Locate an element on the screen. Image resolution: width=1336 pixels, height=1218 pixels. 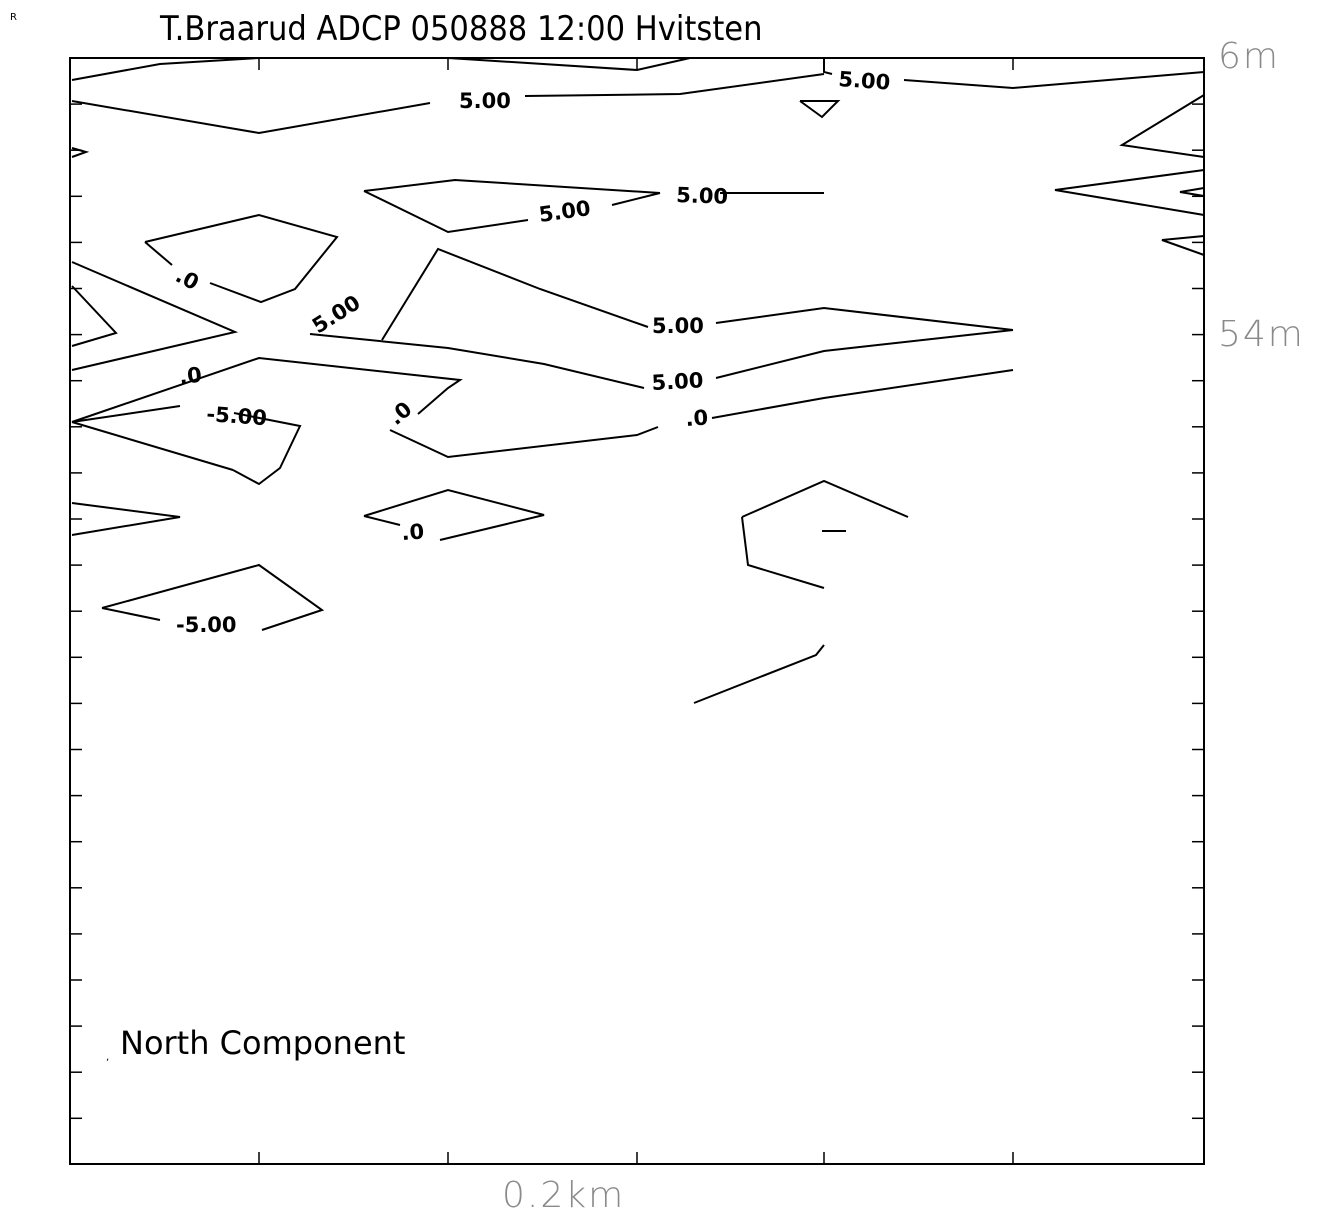
chart-title: T.Braarud ADCP 050888 12:00 Hvitsten is located at coordinates (461, 29).